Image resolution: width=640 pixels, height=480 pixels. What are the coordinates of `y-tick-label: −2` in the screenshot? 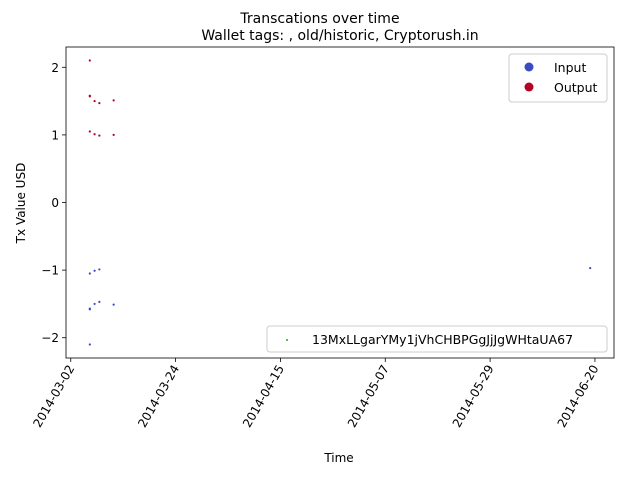 It's located at (50, 338).